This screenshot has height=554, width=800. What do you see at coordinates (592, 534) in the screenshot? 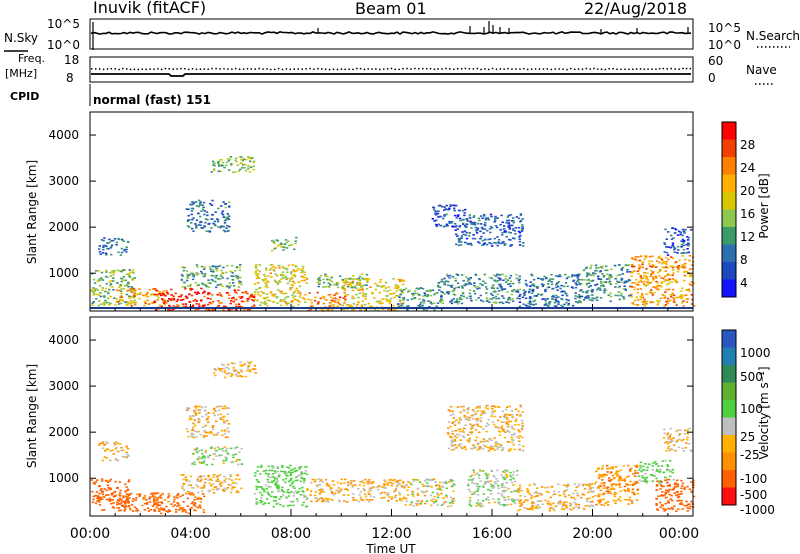
I see `x-tick-label-5: 20:00` at bounding box center [592, 534].